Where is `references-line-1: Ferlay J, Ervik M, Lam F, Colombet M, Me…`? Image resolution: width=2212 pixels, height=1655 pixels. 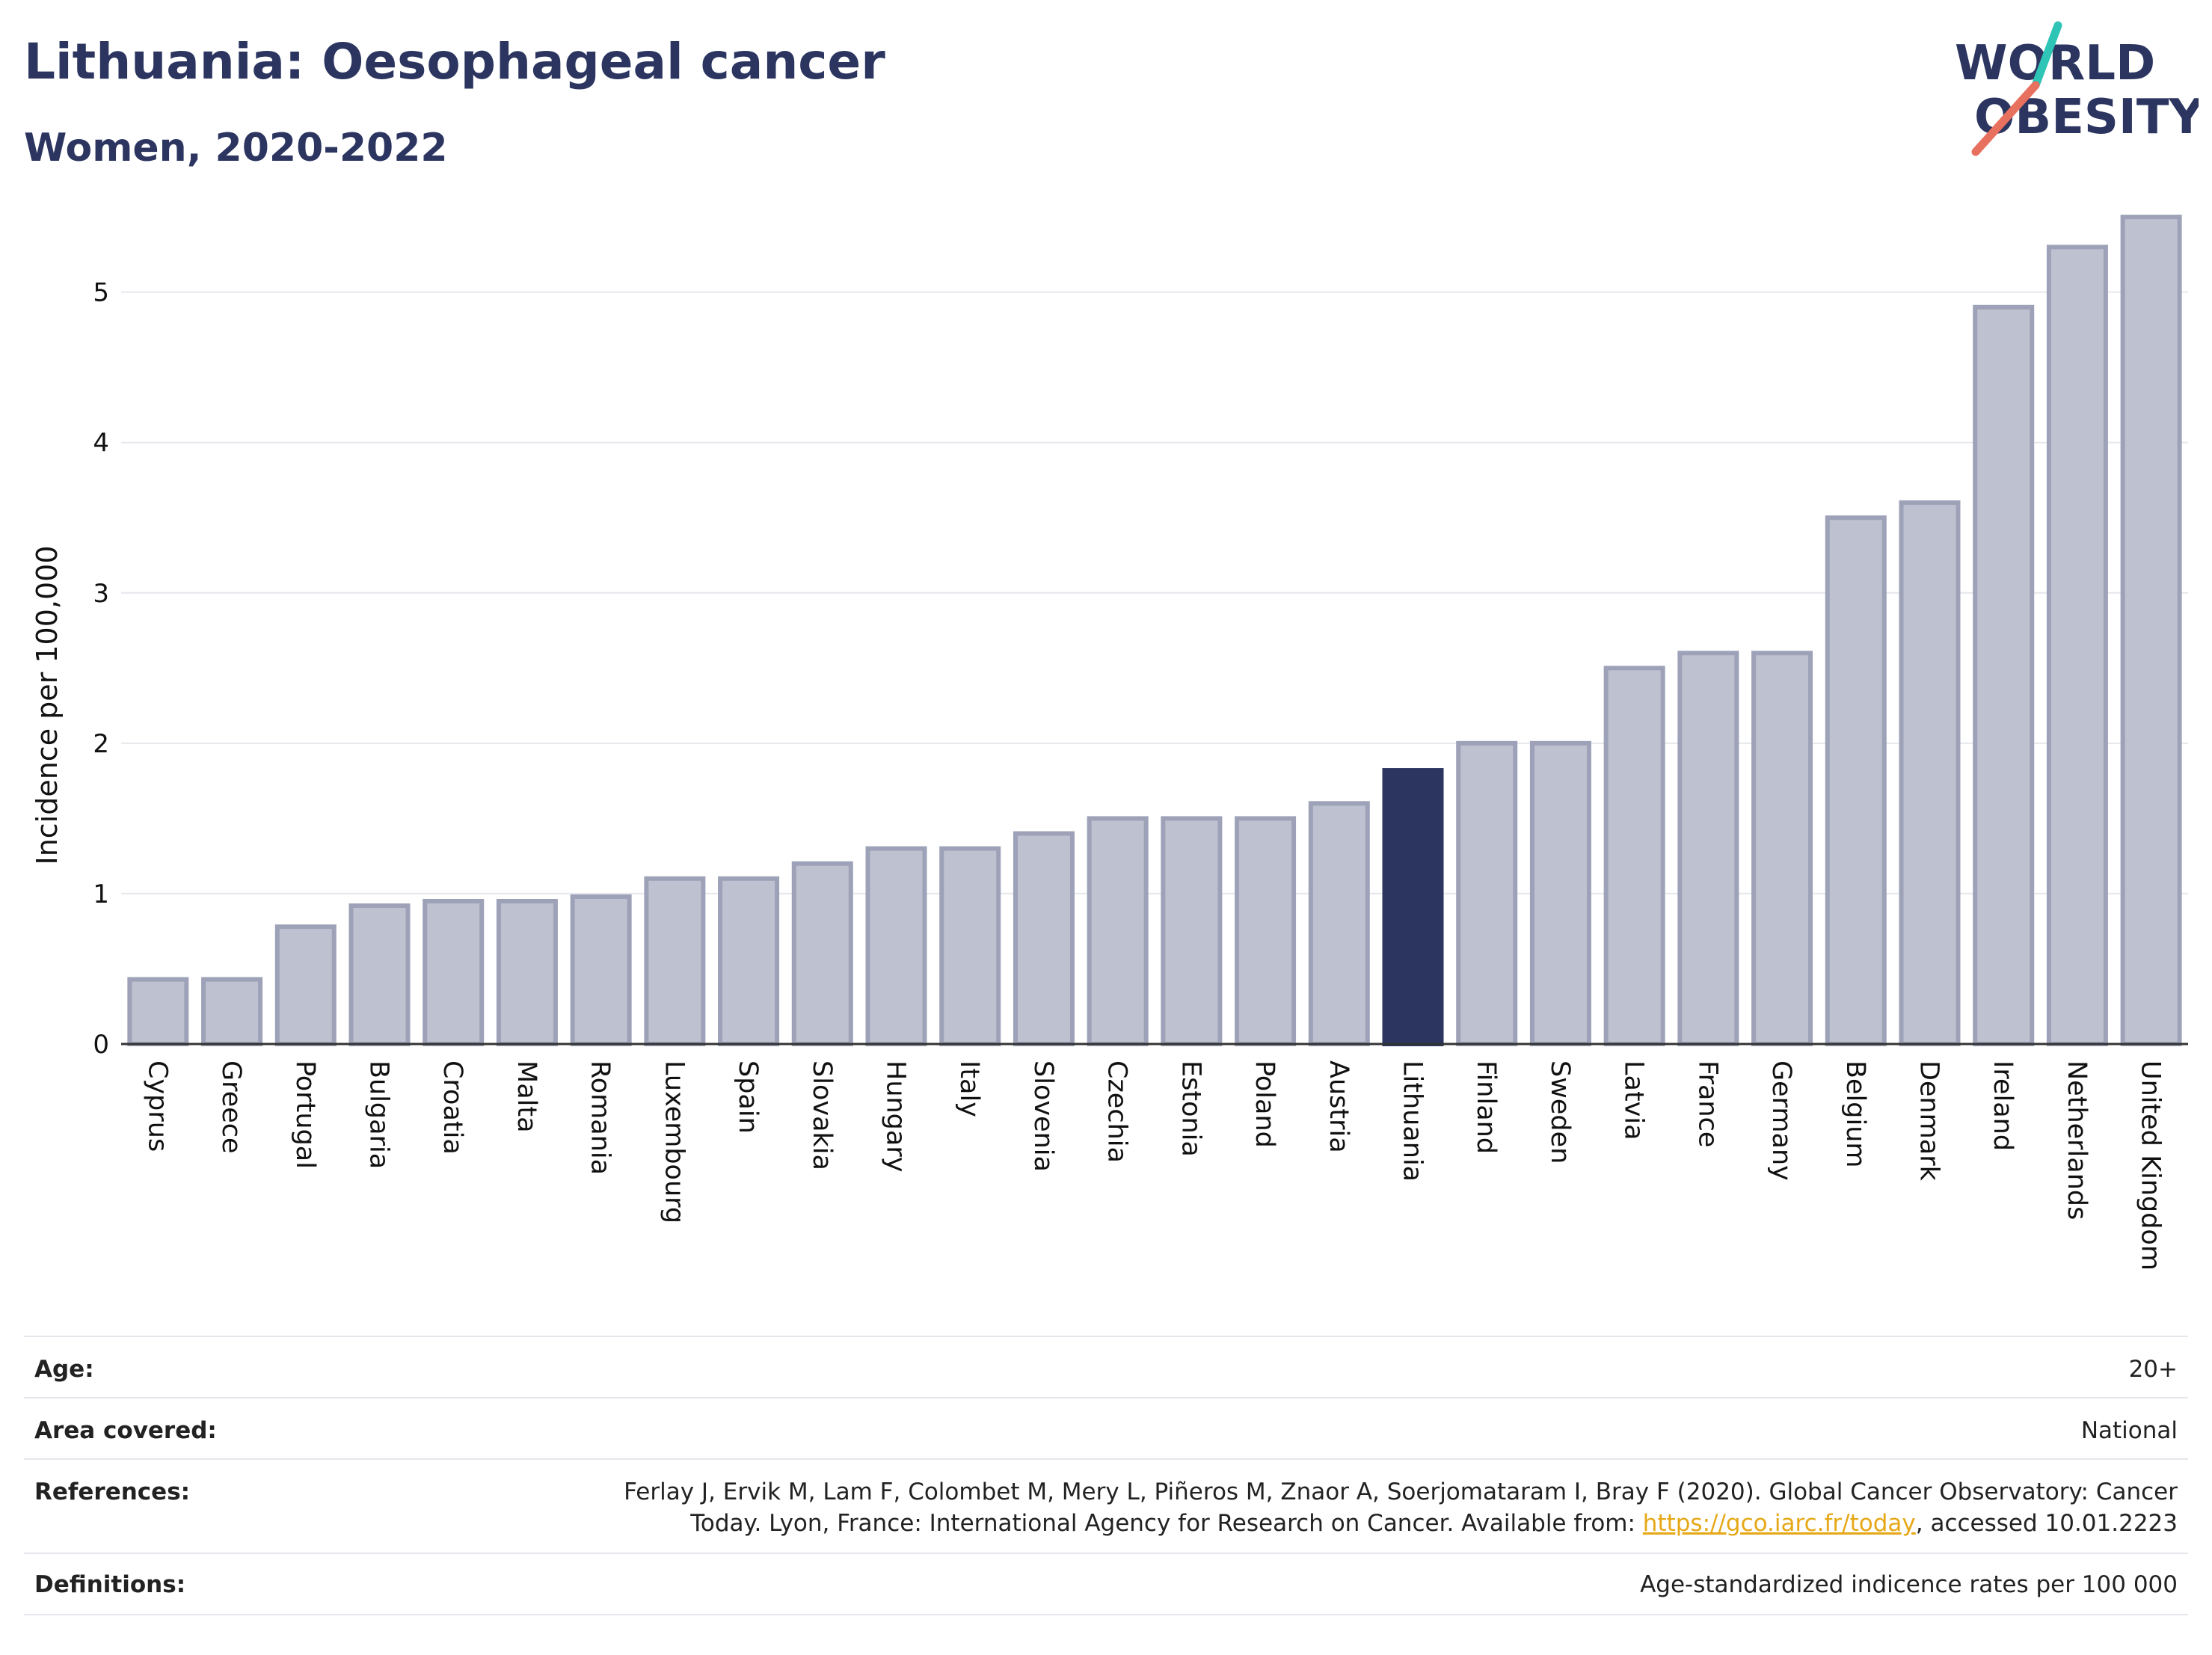 references-line-1: Ferlay J, Ervik M, Lam F, Colombet M, Me… is located at coordinates (1401, 1492).